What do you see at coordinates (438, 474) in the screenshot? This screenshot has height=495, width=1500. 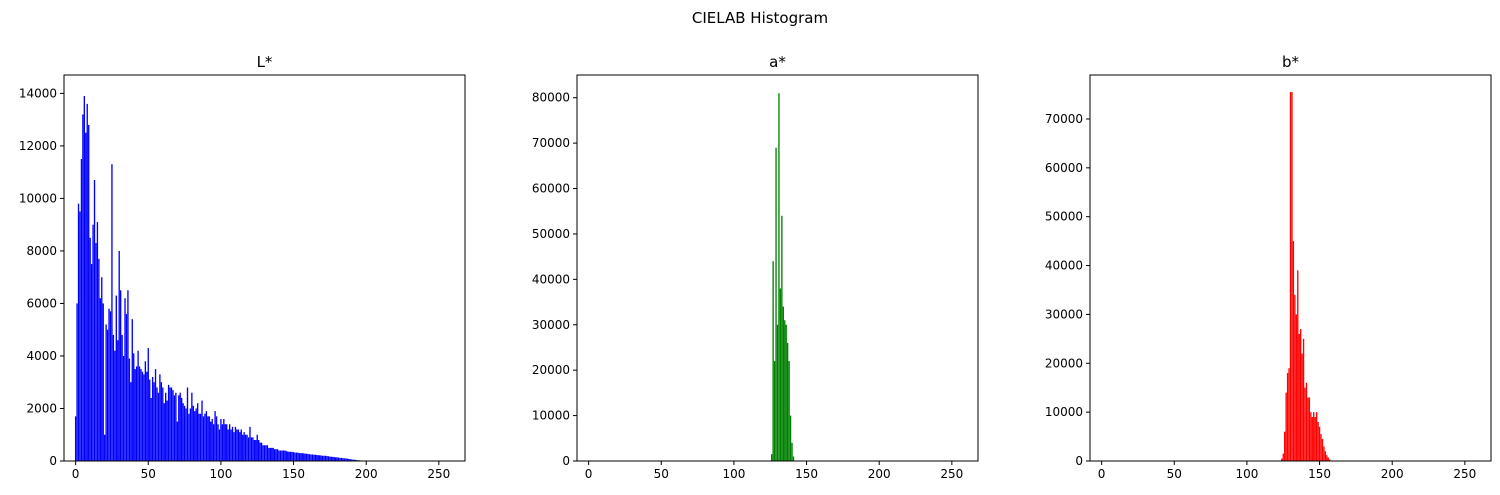 I see `x-tick-label: 250` at bounding box center [438, 474].